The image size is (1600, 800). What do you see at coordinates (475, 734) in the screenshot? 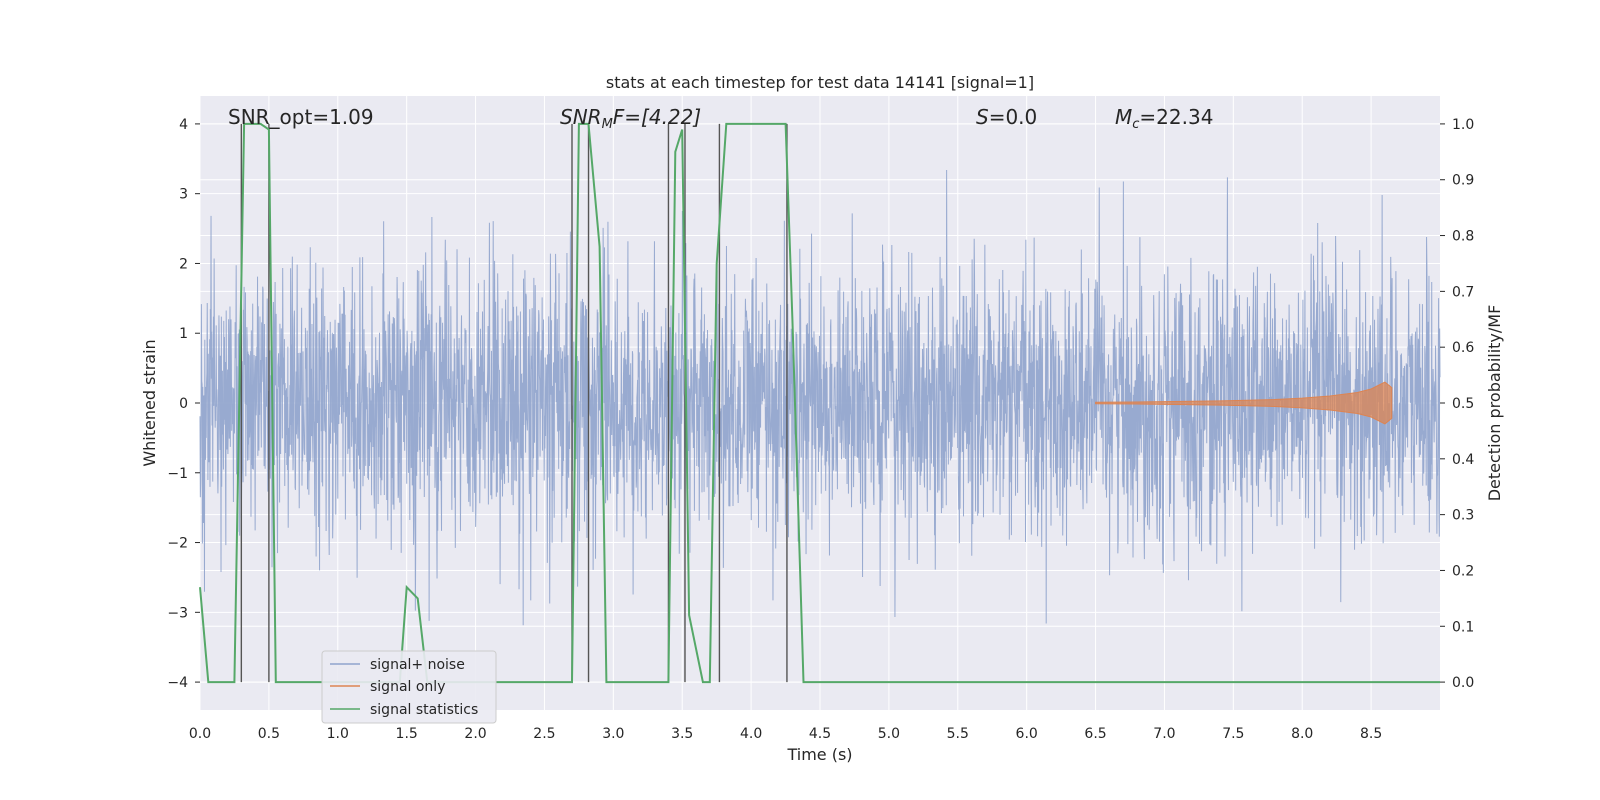
I see `x-tick-label: 2.0` at bounding box center [475, 734].